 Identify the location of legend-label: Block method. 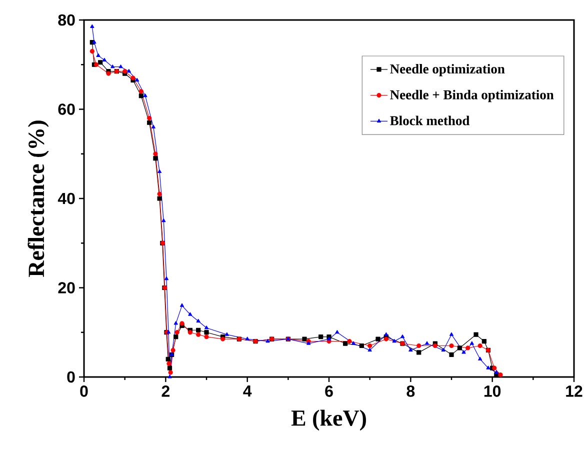
(430, 121).